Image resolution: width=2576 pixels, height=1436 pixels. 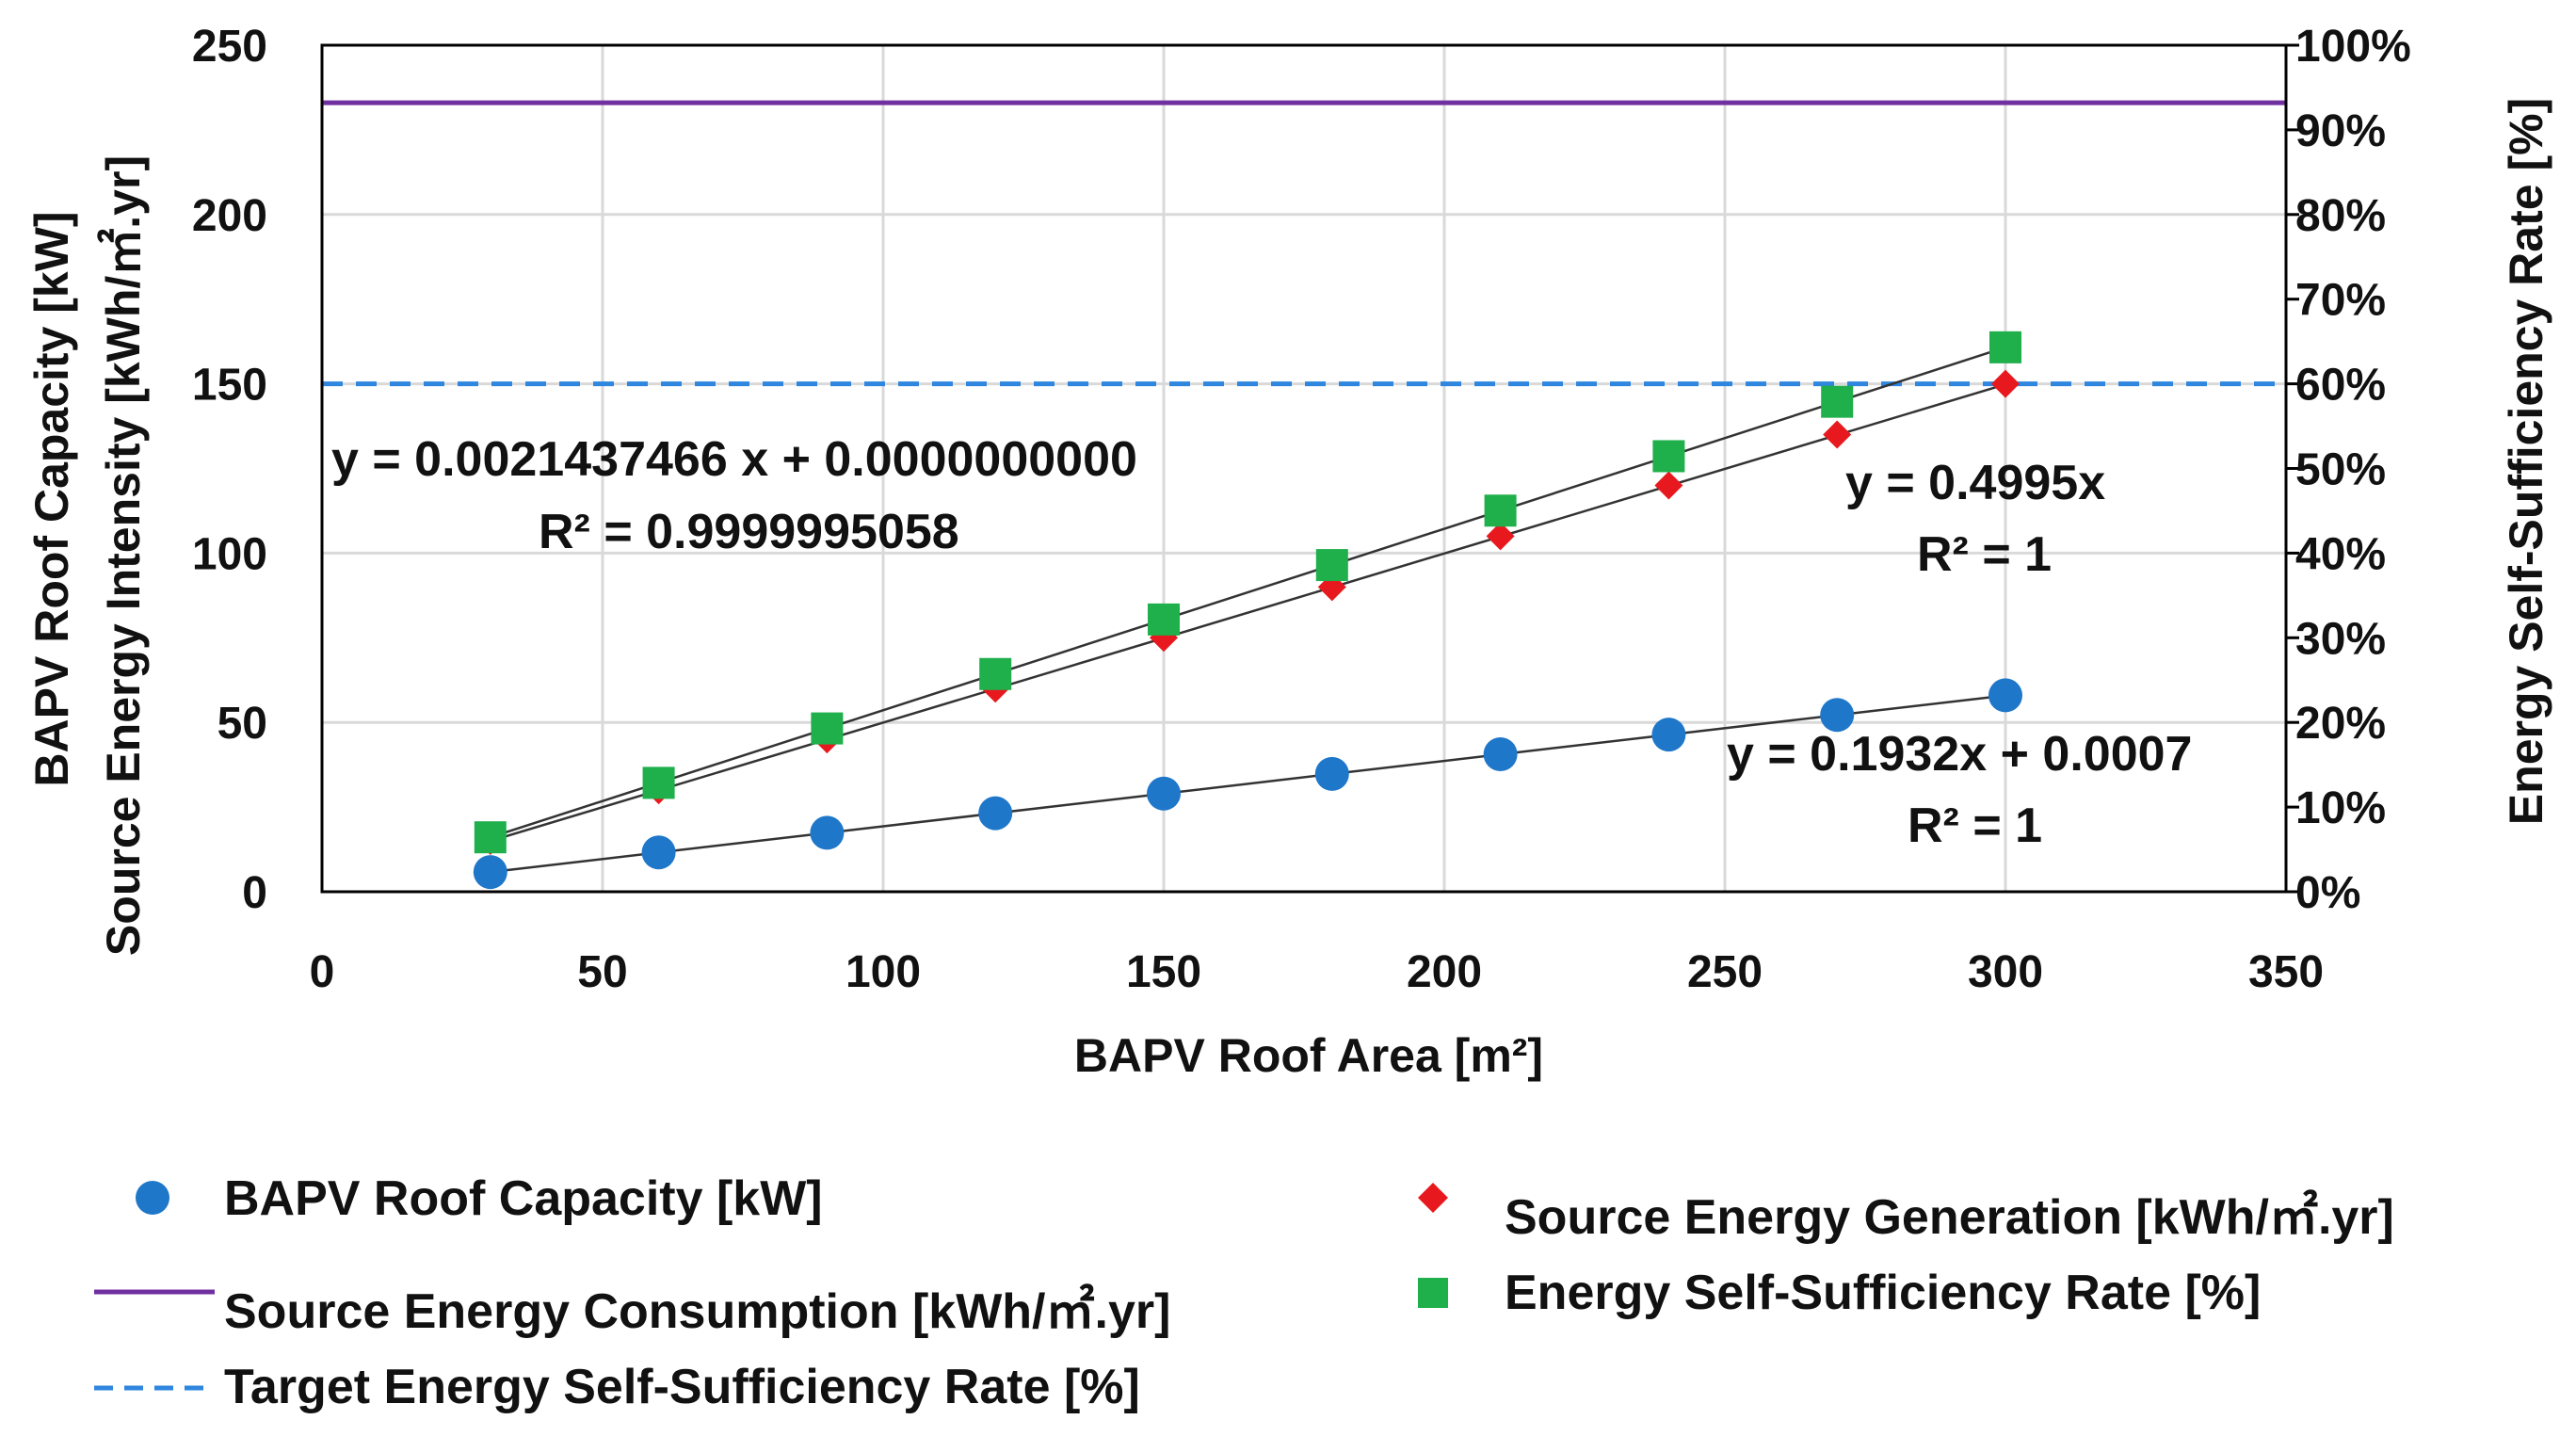 I want to click on x-tick-label: 100, so click(x=883, y=972).